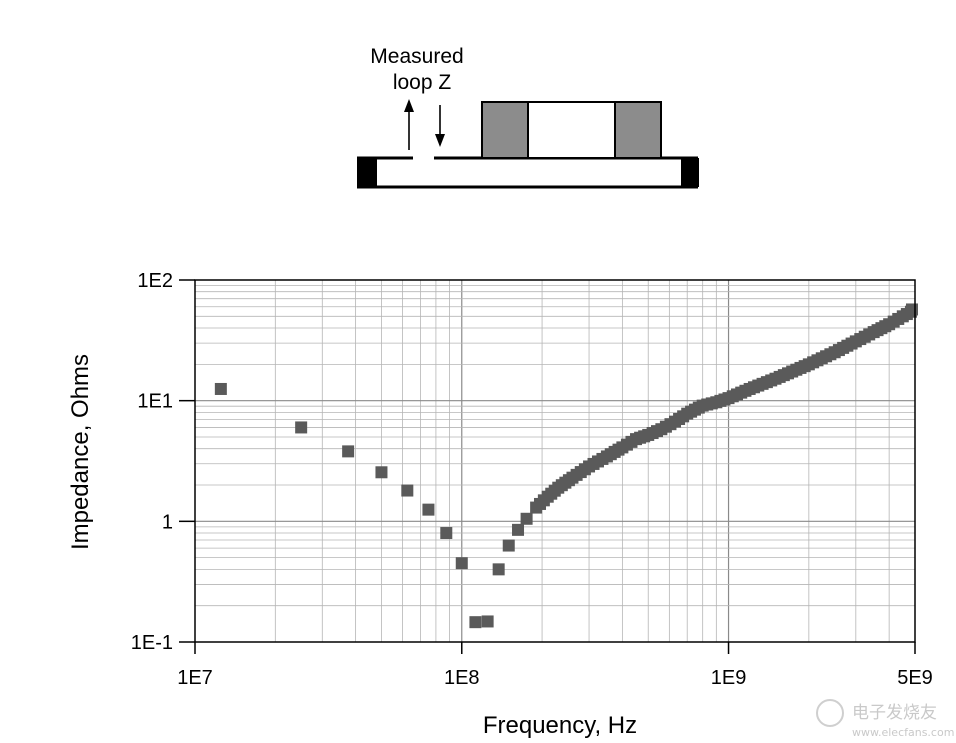 The width and height of the screenshot is (956, 743). I want to click on loop-left-end, so click(367, 172).